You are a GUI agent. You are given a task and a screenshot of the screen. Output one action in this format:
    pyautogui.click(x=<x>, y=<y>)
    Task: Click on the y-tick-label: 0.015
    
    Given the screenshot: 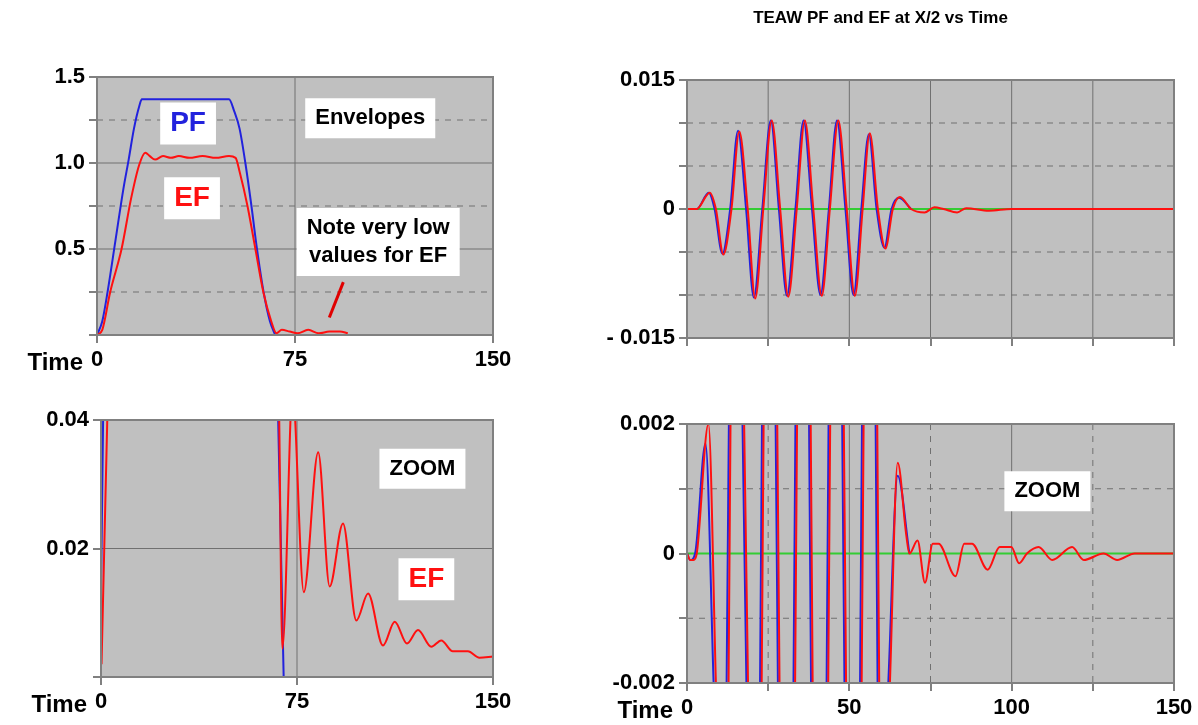 What is the action you would take?
    pyautogui.click(x=647, y=79)
    